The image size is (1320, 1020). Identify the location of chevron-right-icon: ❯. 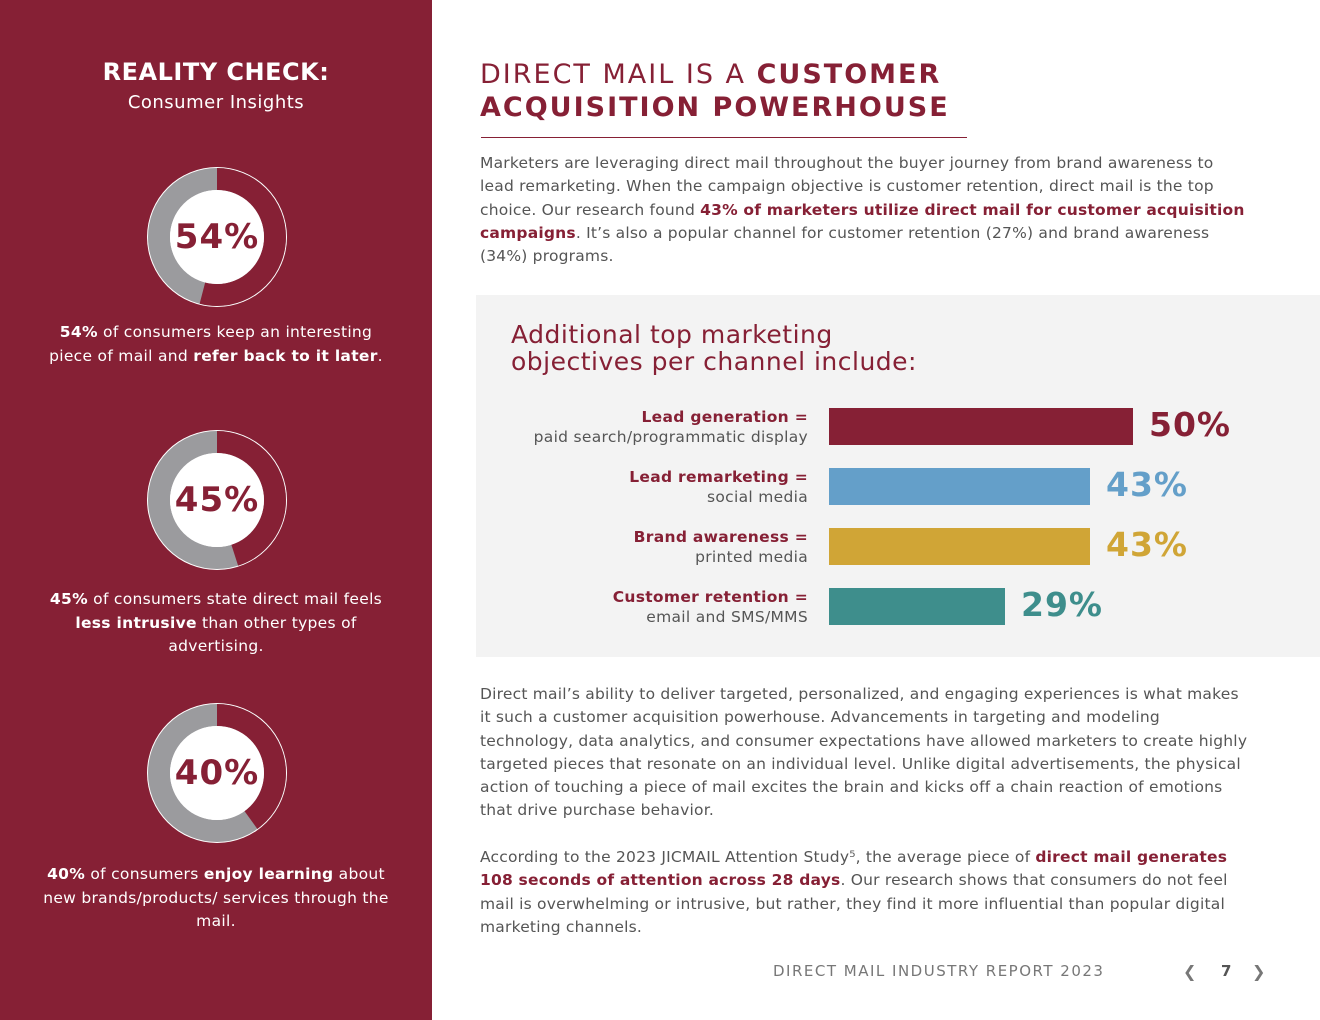
(1259, 971).